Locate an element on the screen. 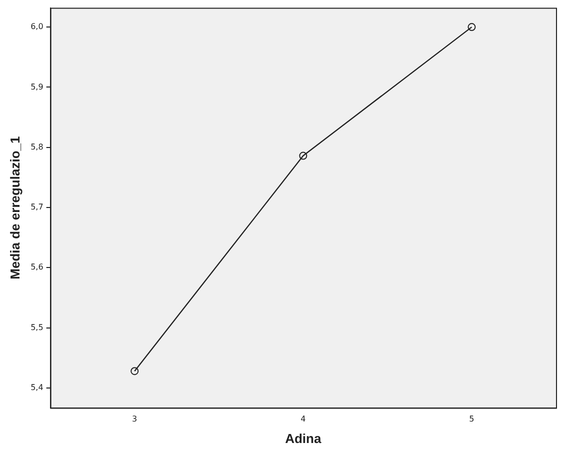  y-tick-label: 5,8 is located at coordinates (37, 147).